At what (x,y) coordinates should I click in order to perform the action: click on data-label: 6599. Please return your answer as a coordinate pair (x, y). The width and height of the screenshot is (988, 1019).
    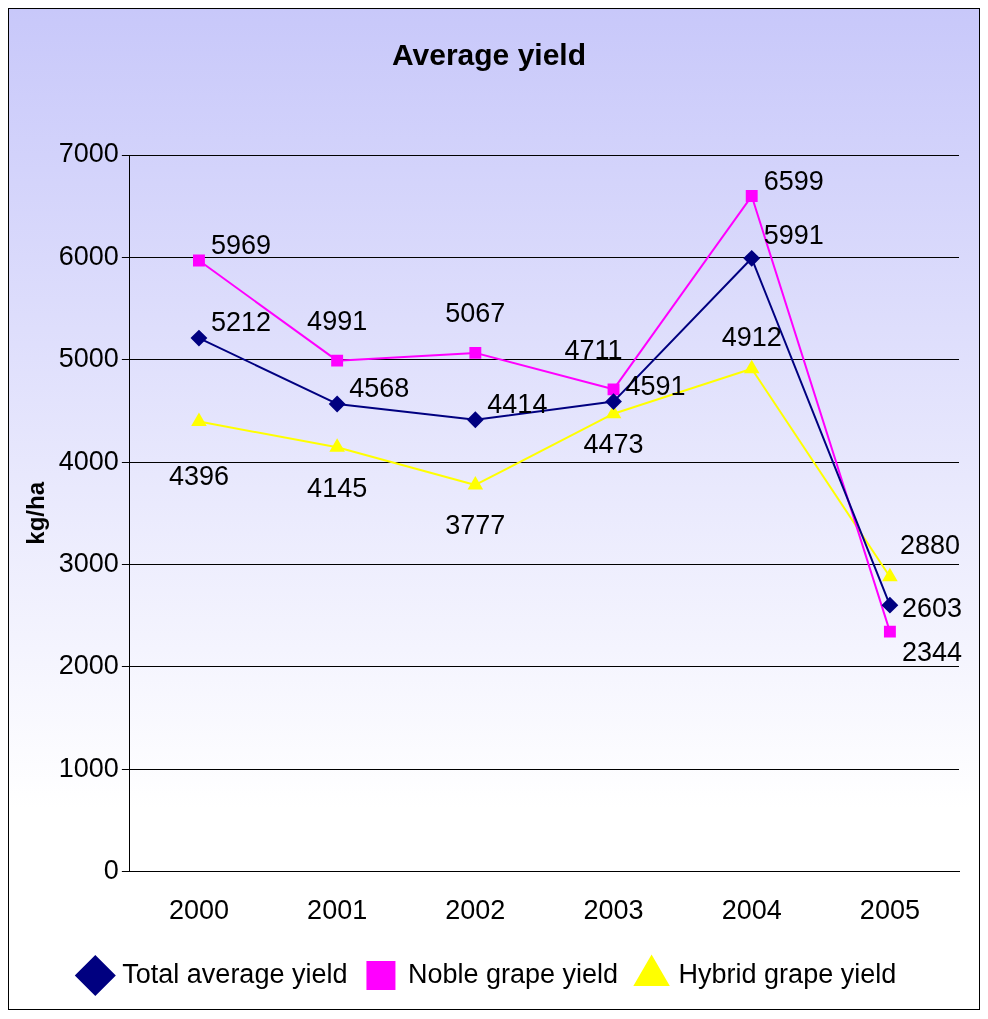
    Looking at the image, I should click on (793, 180).